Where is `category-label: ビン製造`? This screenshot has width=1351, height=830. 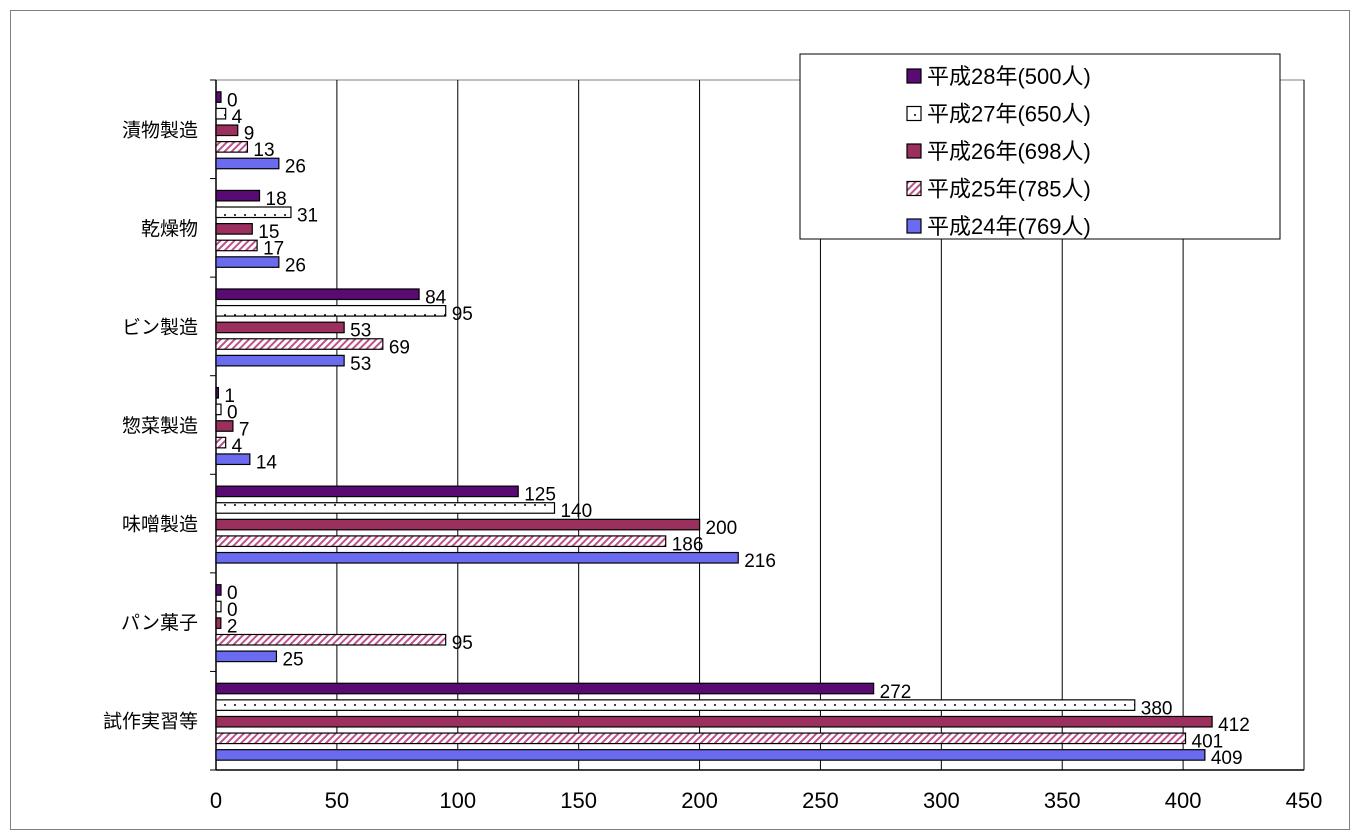 category-label: ビン製造 is located at coordinates (160, 327).